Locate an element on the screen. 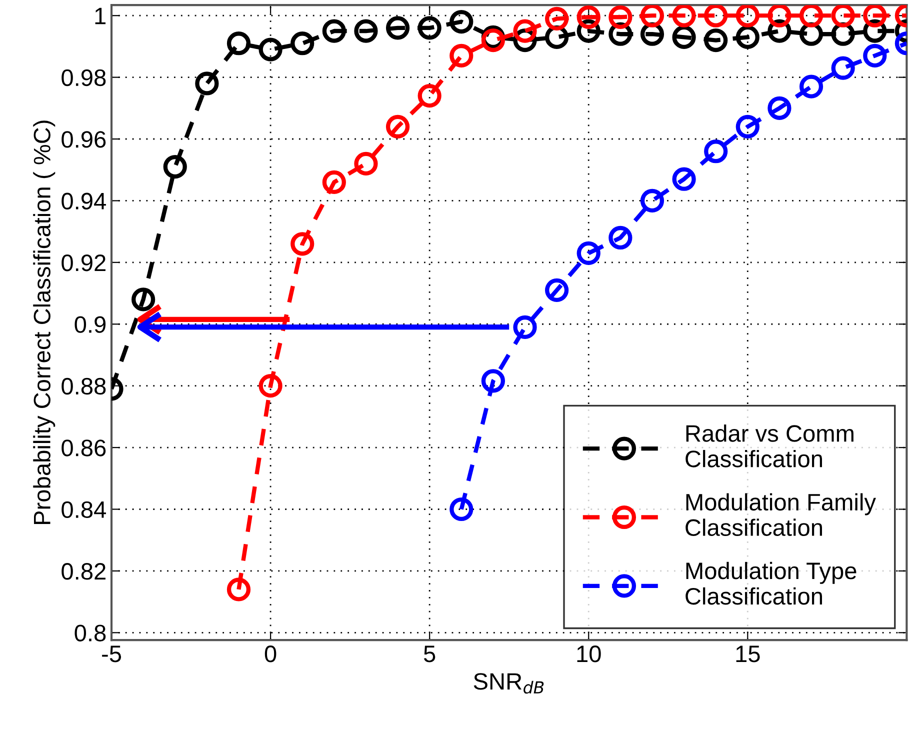 This screenshot has width=914, height=729. x-tick-label: 0 is located at coordinates (270, 654).